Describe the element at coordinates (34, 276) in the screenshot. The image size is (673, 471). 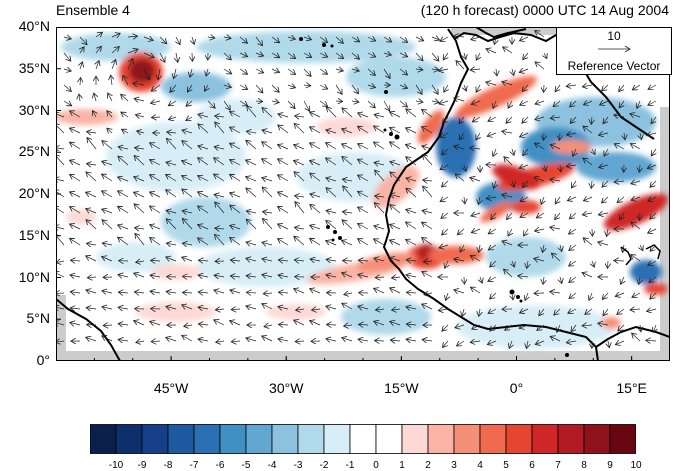
I see `latitude-label: 10°N` at that location.